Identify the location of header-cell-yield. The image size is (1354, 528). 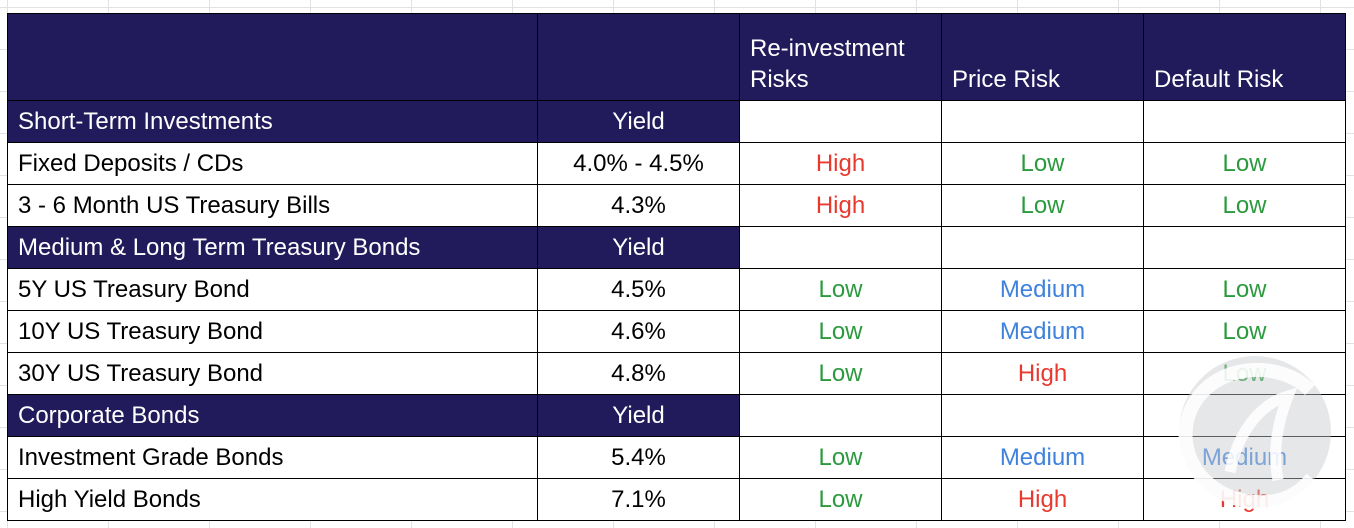
(638, 57).